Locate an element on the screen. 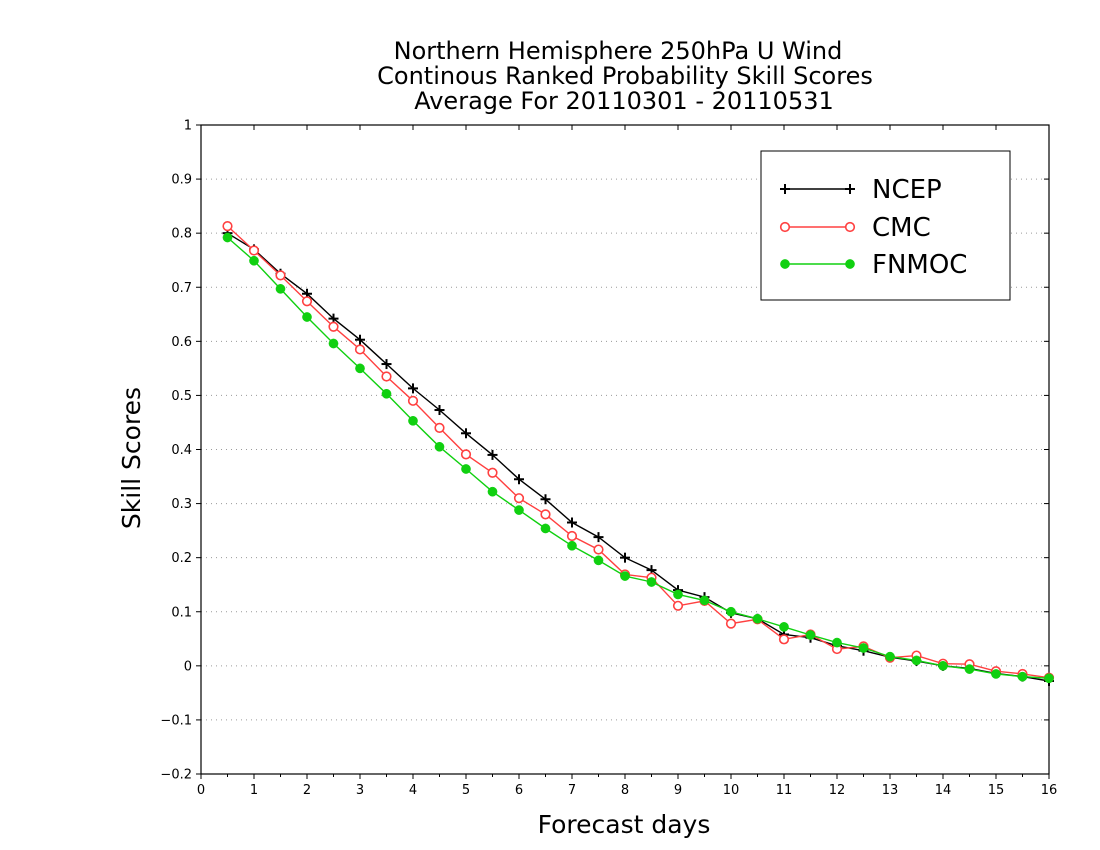  legend-item-cmc: CMC is located at coordinates (855, 228).